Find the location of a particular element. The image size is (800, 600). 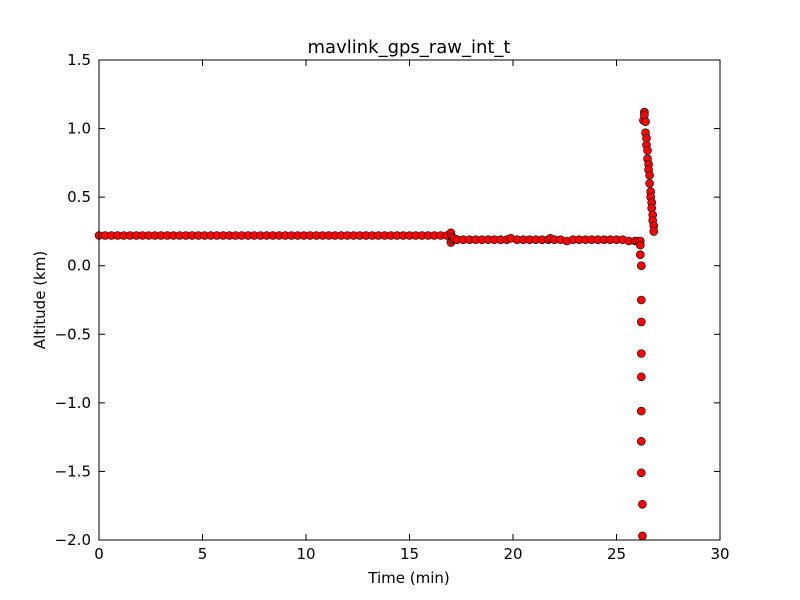

y-tick-label: 0.0 is located at coordinates (79, 266).